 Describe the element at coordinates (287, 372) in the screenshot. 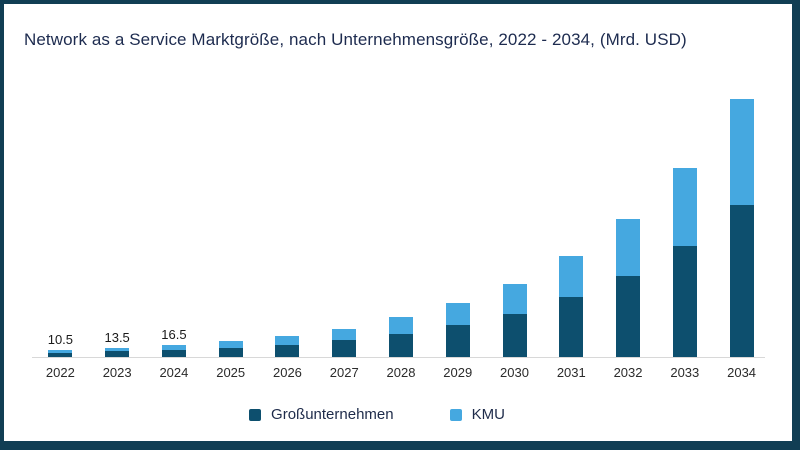

I see `x-tick-label: 2026` at that location.